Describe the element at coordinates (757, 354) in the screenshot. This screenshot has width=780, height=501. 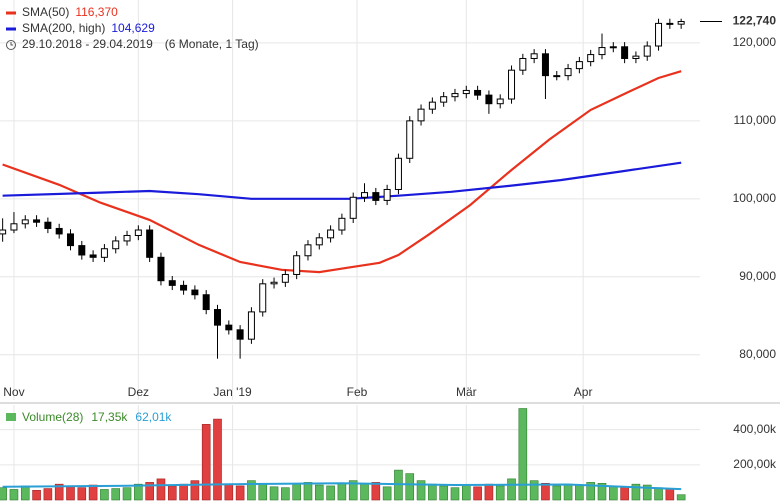
I see `y-tick-label: 80,000` at that location.